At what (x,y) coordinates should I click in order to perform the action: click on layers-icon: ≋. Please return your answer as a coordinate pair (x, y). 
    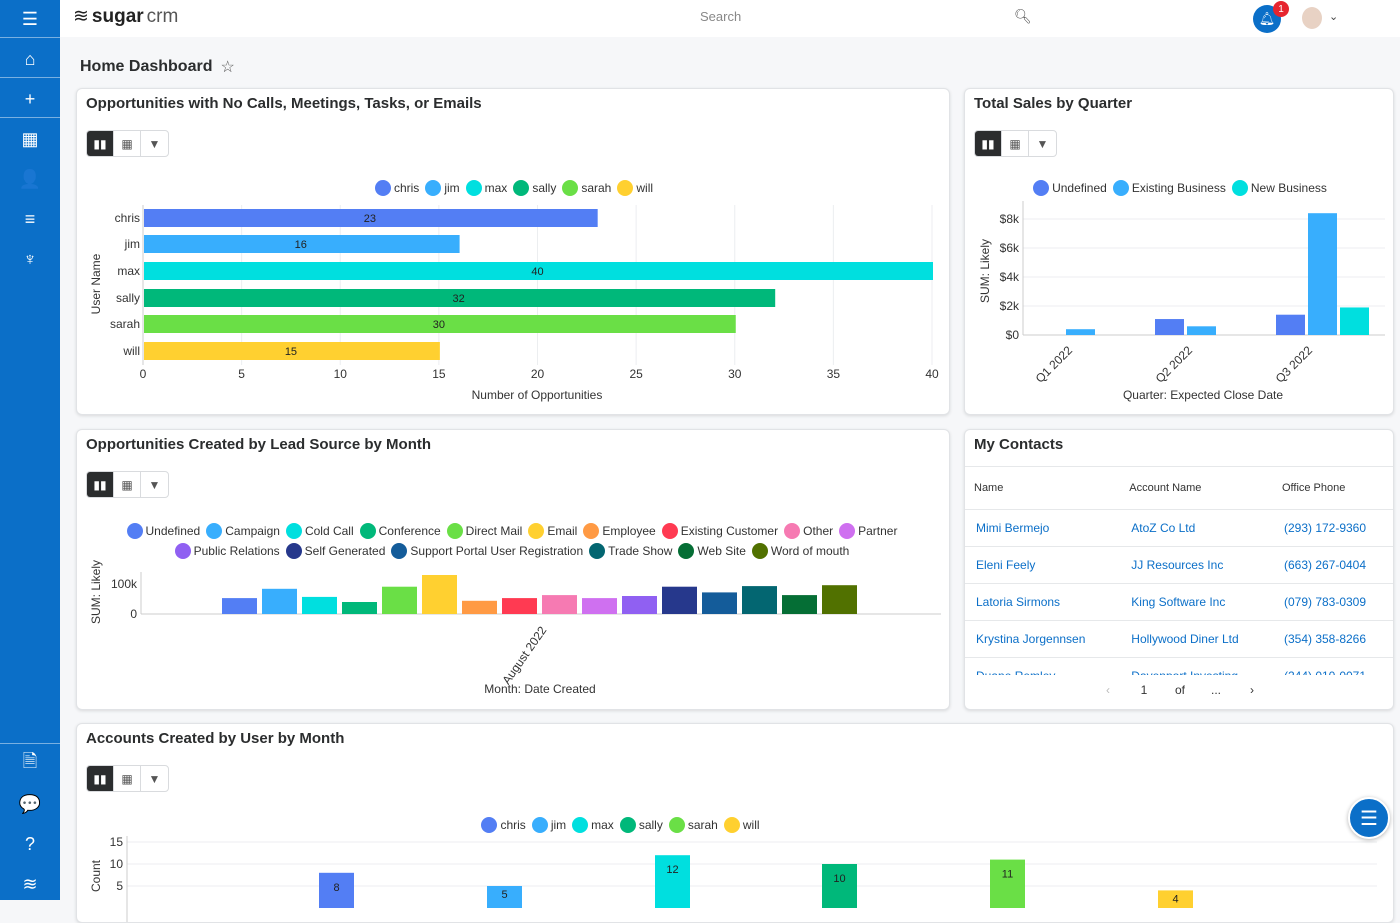
    Looking at the image, I should click on (30, 883).